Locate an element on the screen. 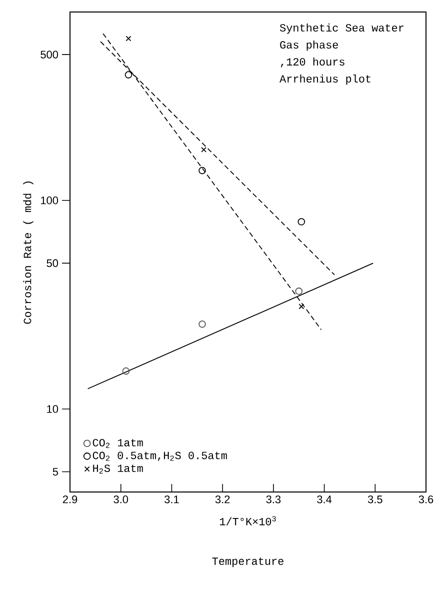 Image resolution: width=442 pixels, height=595 pixels. text: Temperature is located at coordinates (248, 563).